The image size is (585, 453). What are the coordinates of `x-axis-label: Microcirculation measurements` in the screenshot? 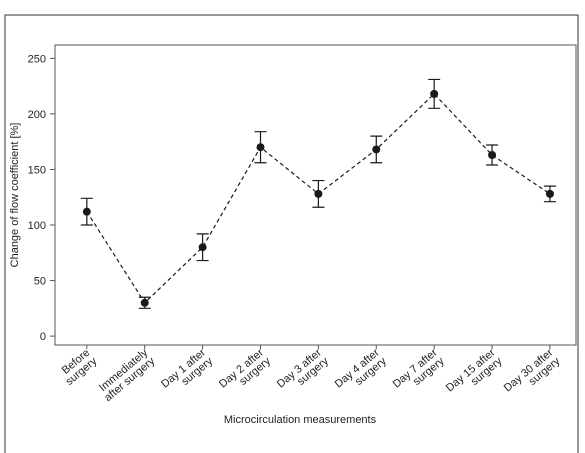 It's located at (300, 420).